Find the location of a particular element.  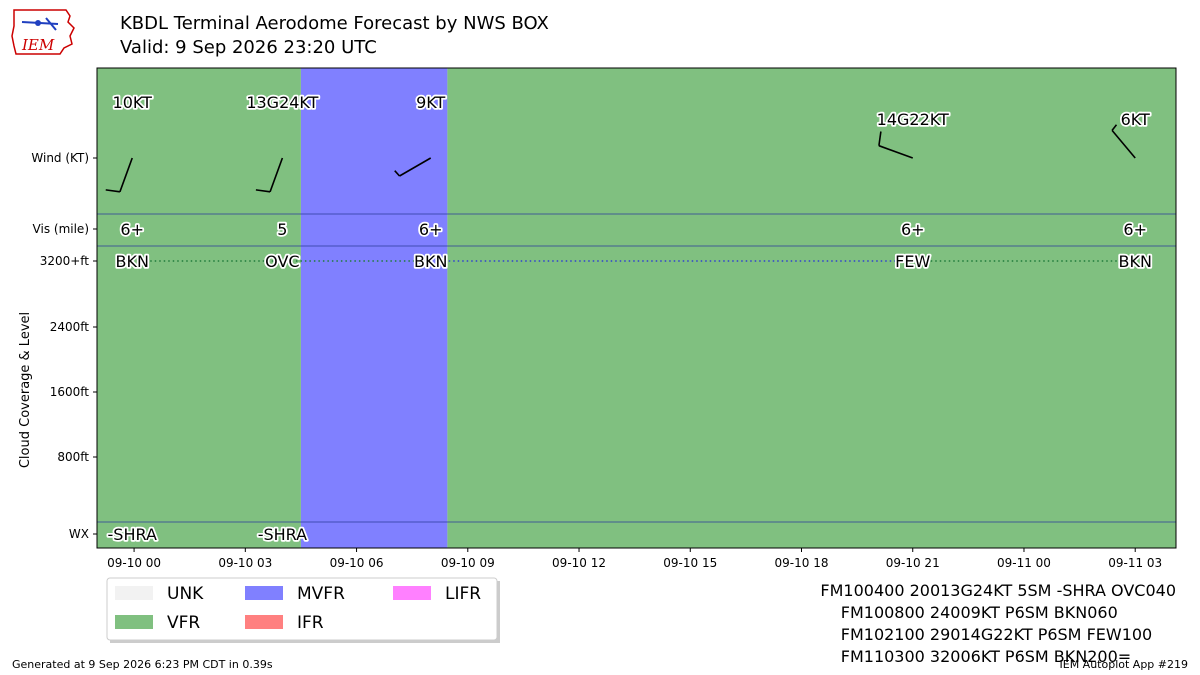

footer-app: IEM Autoplot App #219 is located at coordinates (1124, 664).